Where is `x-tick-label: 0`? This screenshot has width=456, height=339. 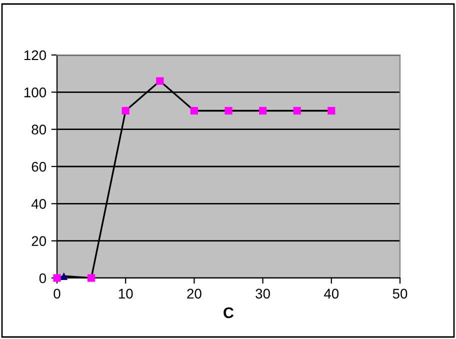
x-tick-label: 0 is located at coordinates (57, 293).